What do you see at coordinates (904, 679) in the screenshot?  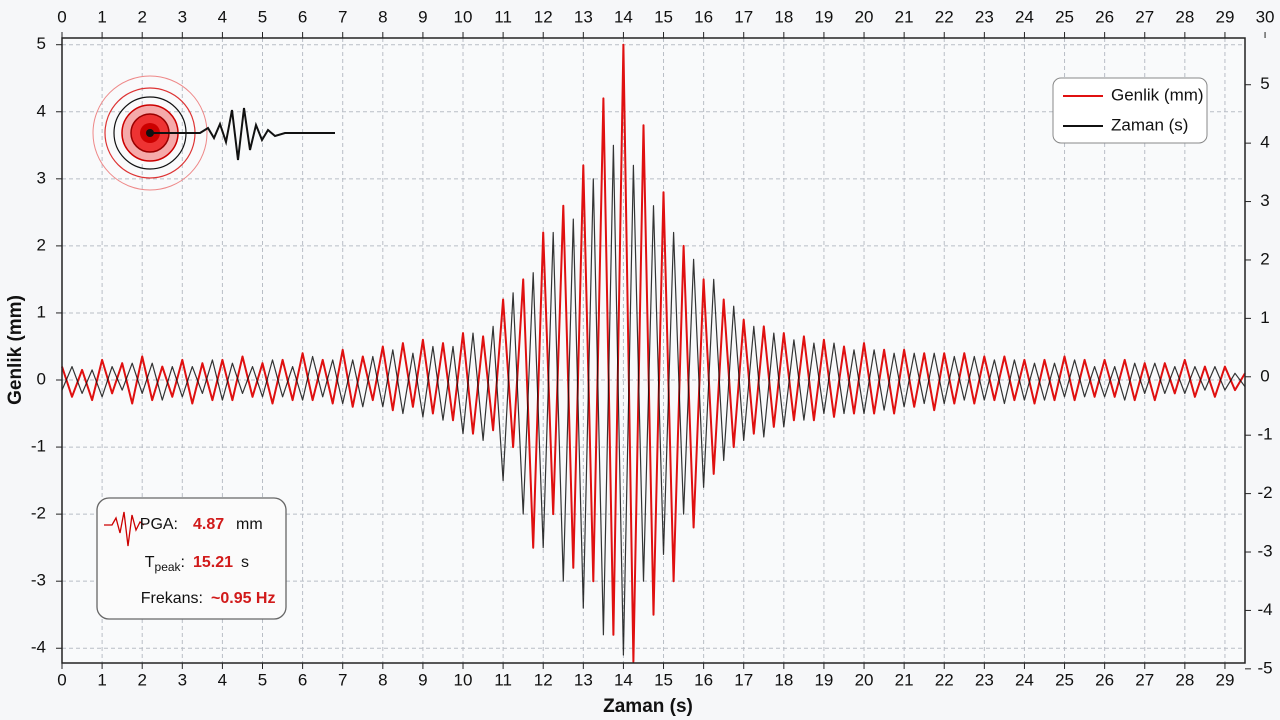 I see `x-tick-label: 21` at bounding box center [904, 679].